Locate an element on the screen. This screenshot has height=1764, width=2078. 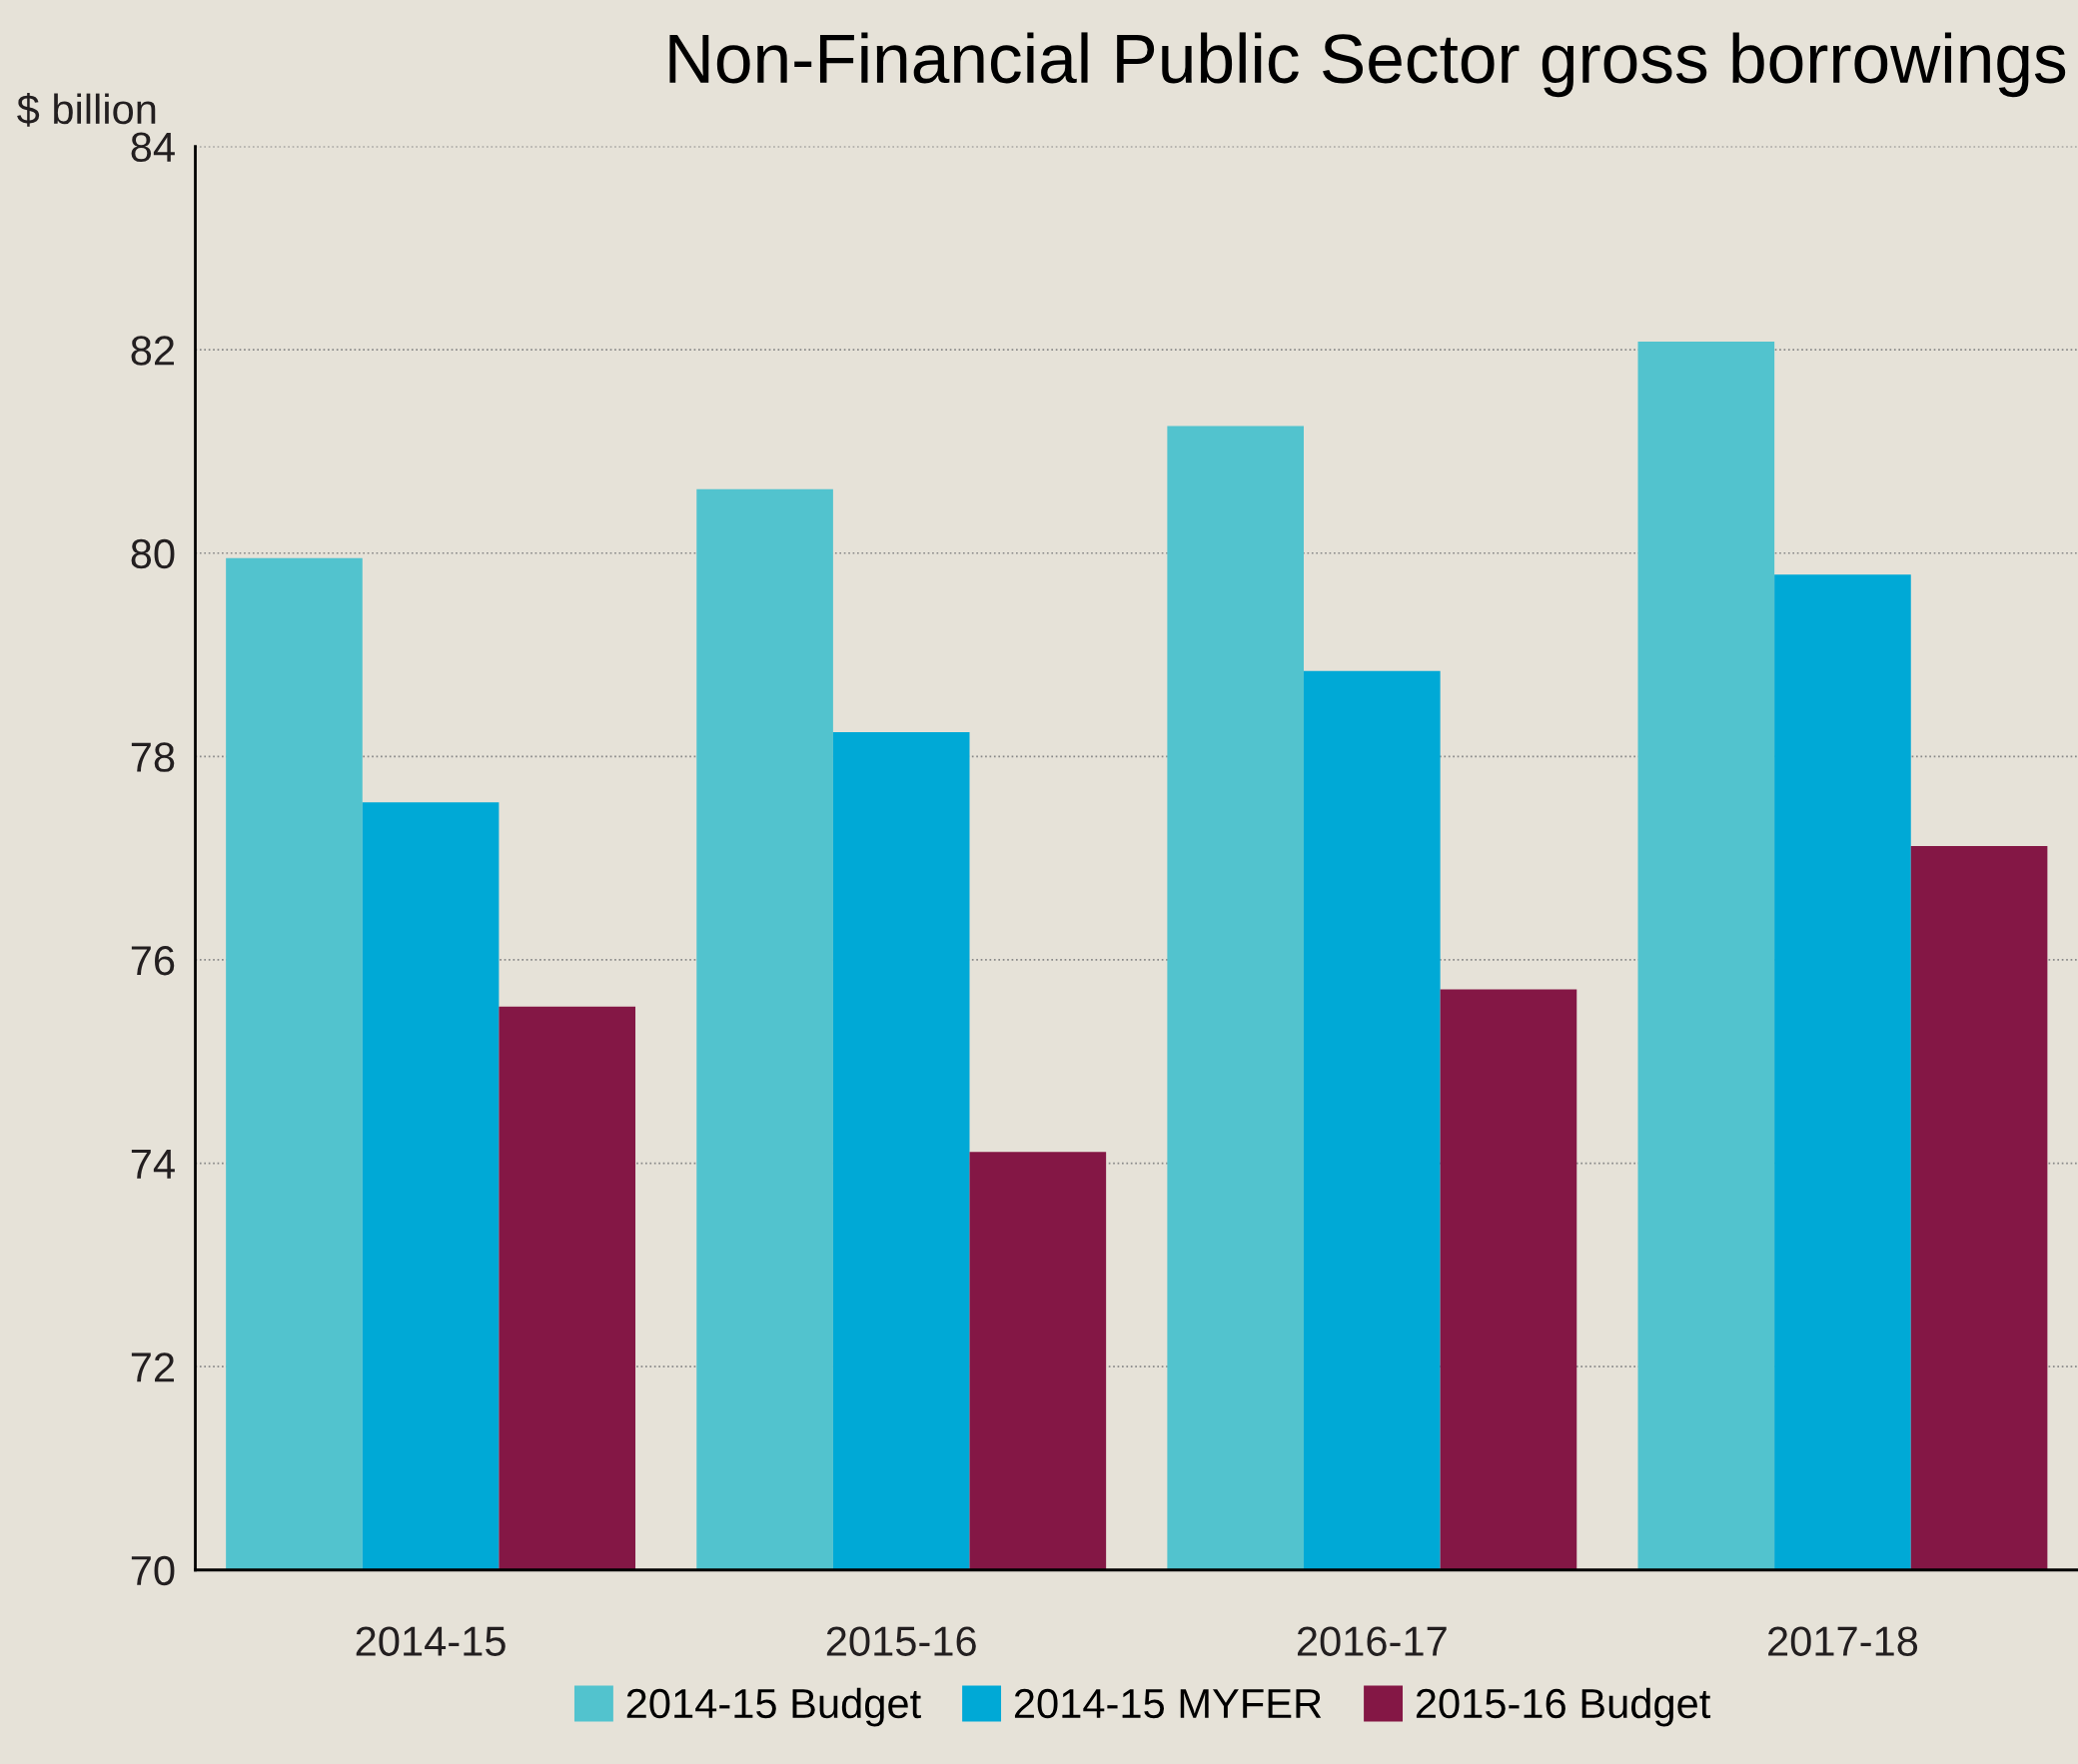
legend-label: 2014-15 Budget is located at coordinates (773, 1707).